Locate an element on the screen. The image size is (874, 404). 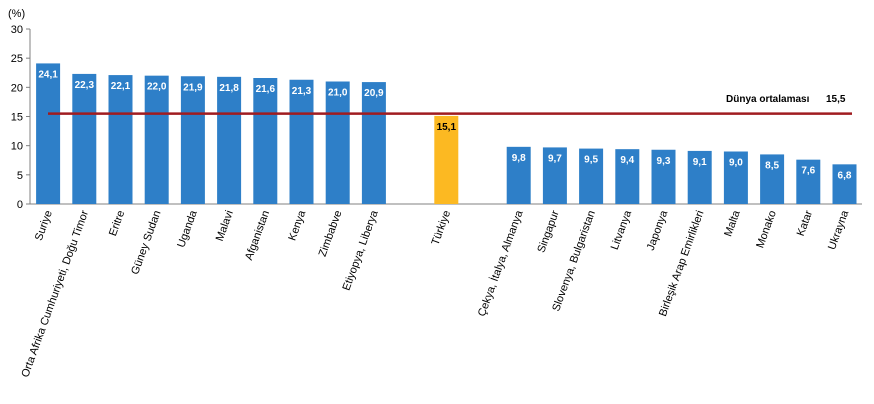
data-label: 9,1 is located at coordinates (700, 162).